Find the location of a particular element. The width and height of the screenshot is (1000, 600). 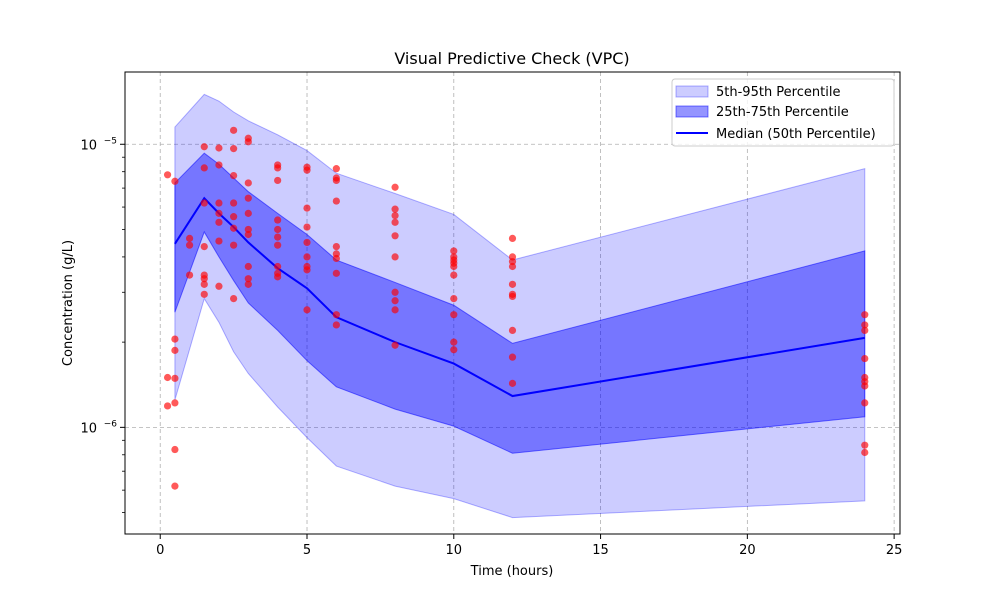

x-tick-label: 20 is located at coordinates (747, 550).